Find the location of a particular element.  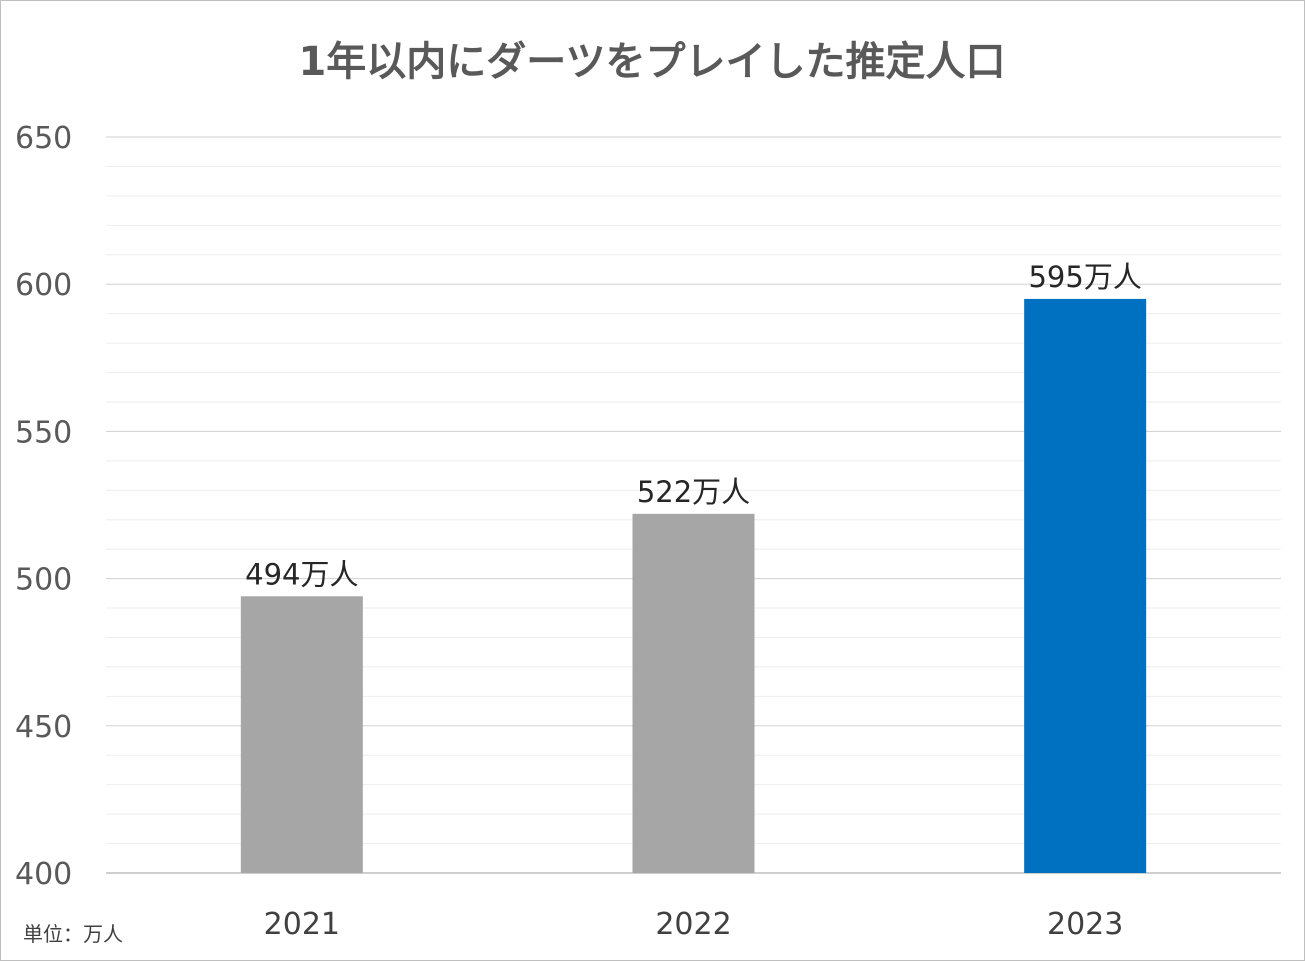

y-tick-label: 650 is located at coordinates (43, 138).